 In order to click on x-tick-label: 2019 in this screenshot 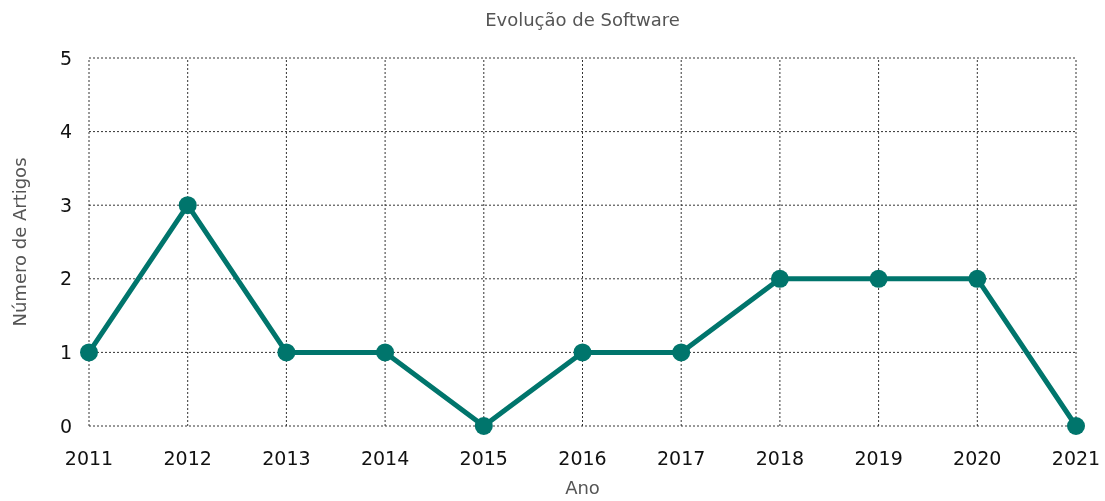, I will do `click(878, 458)`.